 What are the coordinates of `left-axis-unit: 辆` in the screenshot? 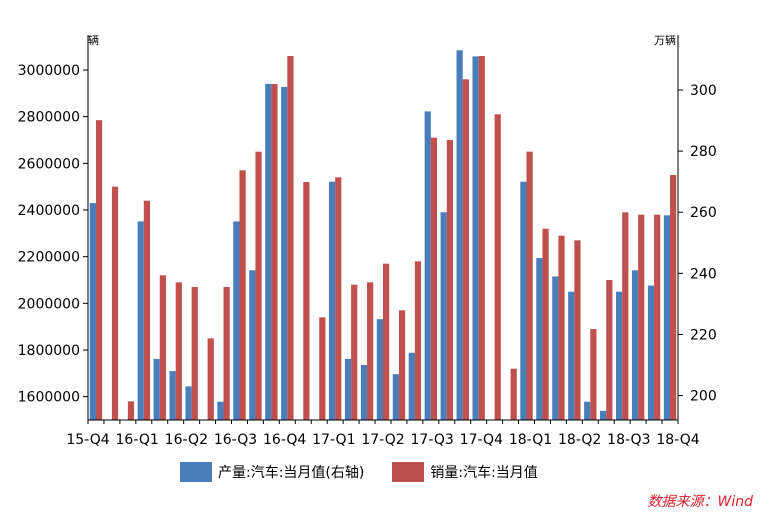 It's located at (93, 40).